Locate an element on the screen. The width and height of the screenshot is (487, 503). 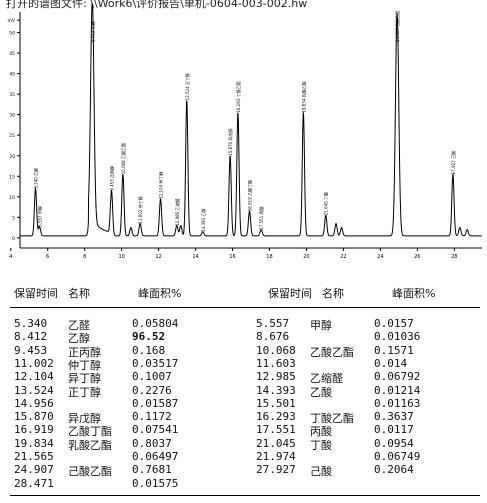
x-tick-label: 24 is located at coordinates (380, 257).